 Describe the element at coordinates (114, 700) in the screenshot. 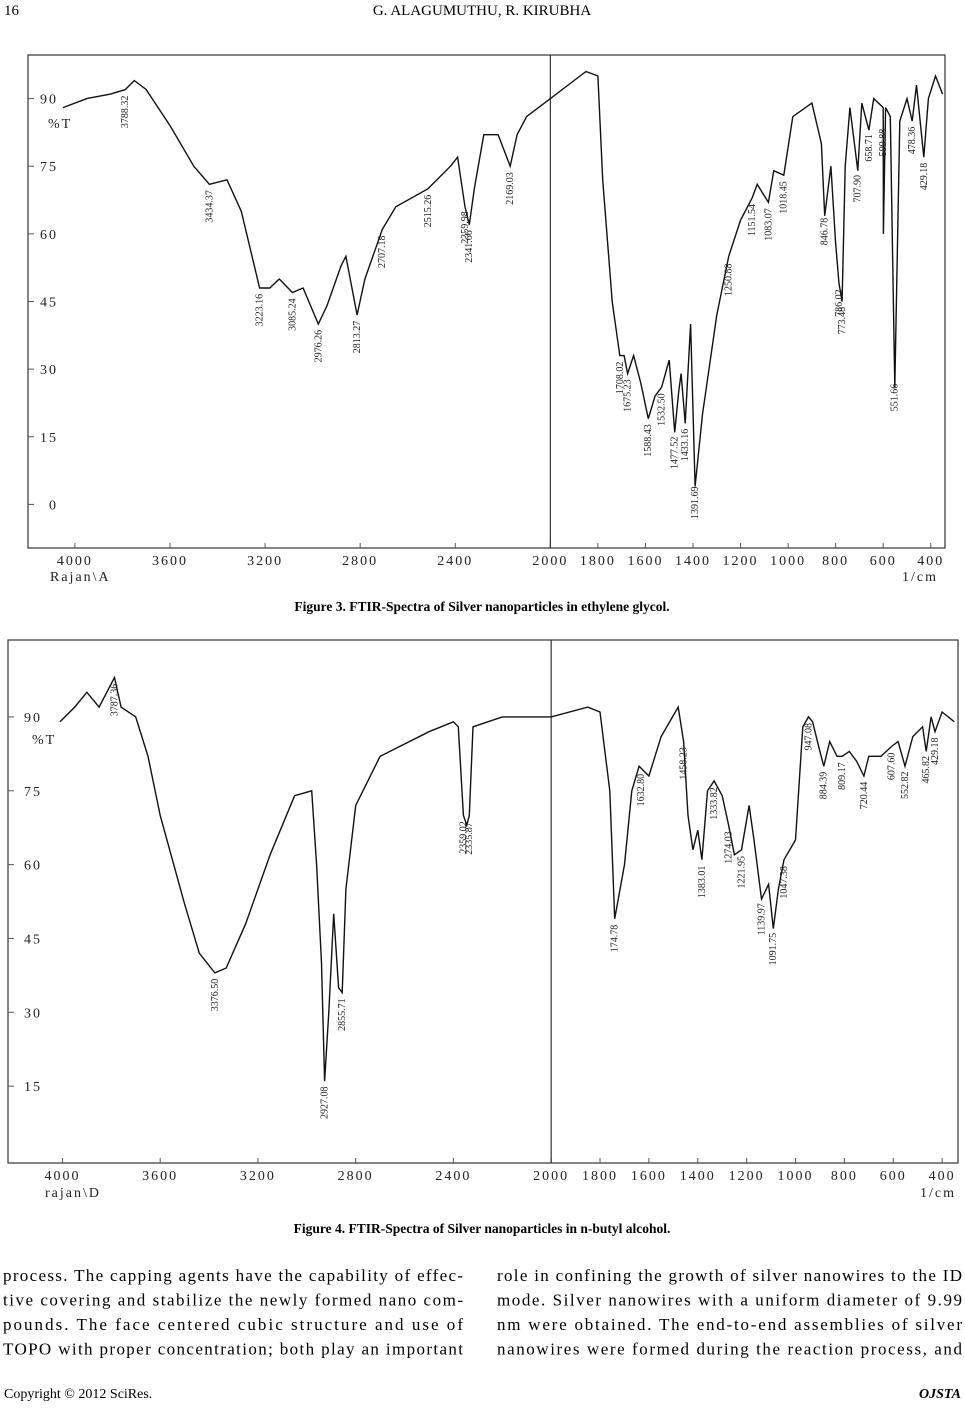

I see `peak-label: 3787.36` at that location.